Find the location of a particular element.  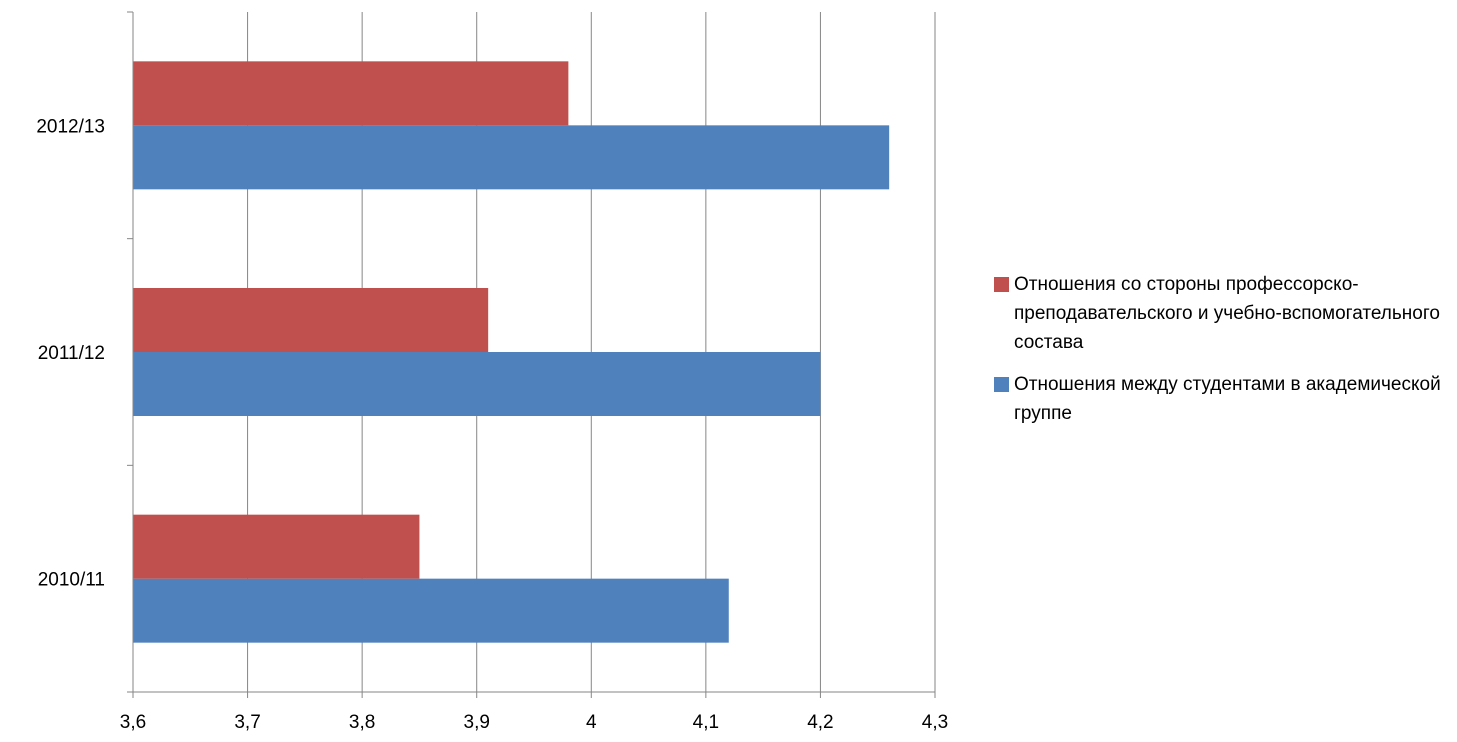

x-tick-label: 3,6 is located at coordinates (133, 722).